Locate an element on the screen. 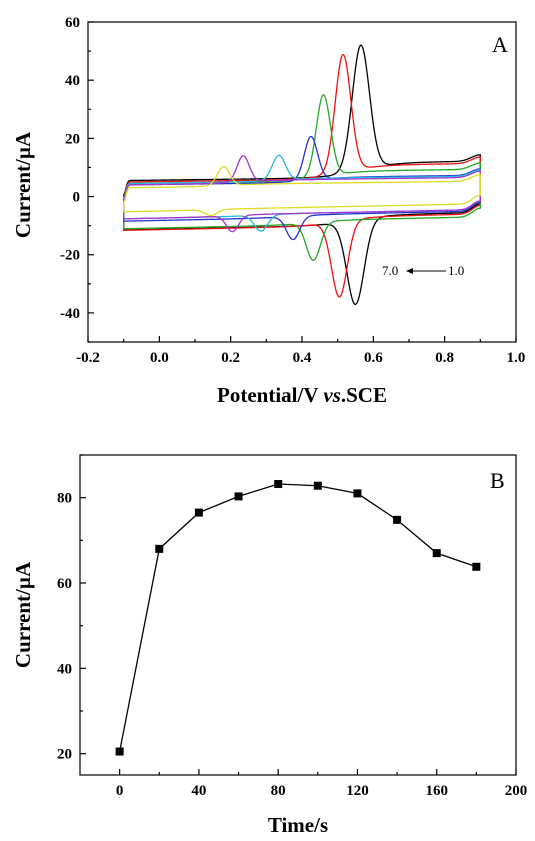  x-tick-label: 40 is located at coordinates (198, 791).